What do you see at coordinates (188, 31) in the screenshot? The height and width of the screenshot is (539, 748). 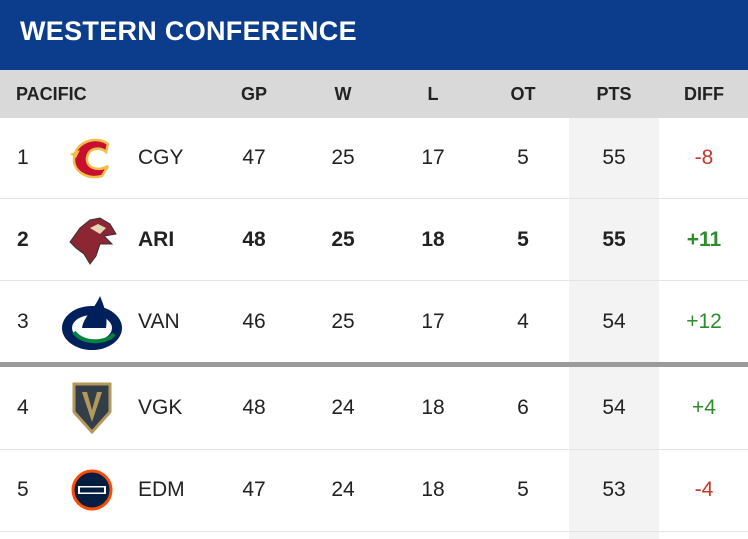 I see `conference-title: WESTERN CONFERENCE` at bounding box center [188, 31].